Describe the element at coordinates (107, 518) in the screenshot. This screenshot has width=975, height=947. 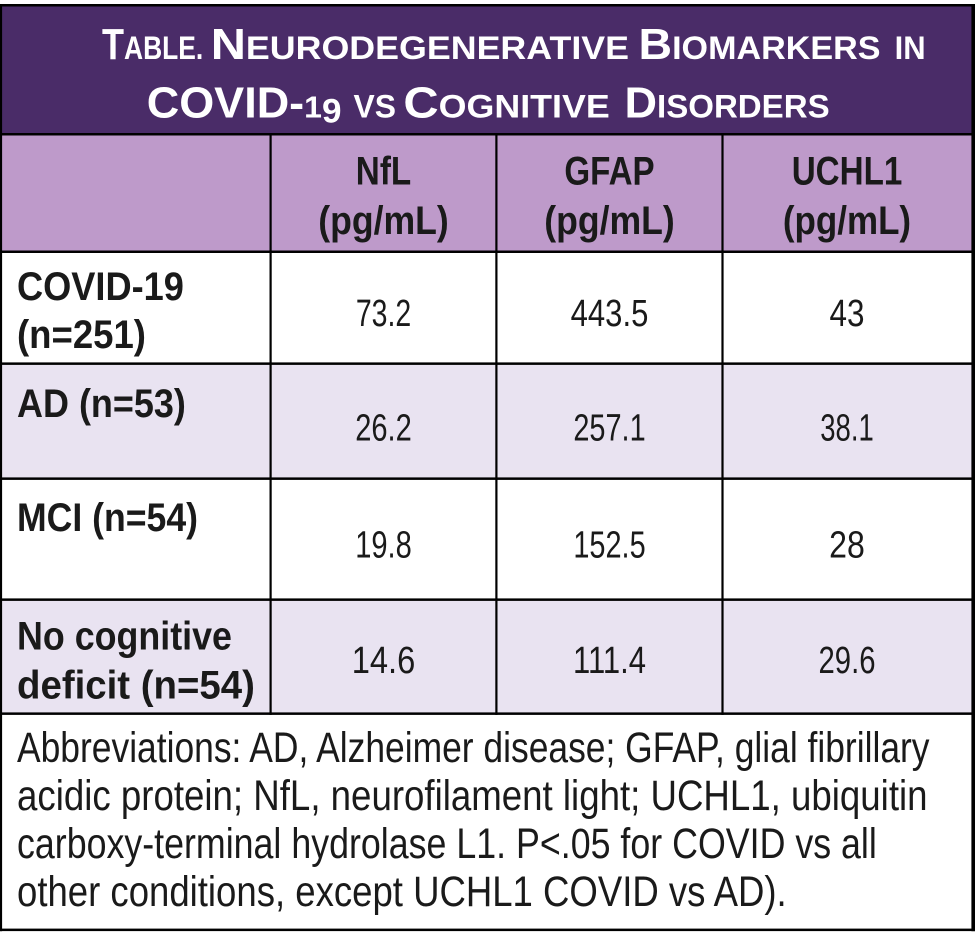
I see `svg-text: MCI (n=54)` at that location.